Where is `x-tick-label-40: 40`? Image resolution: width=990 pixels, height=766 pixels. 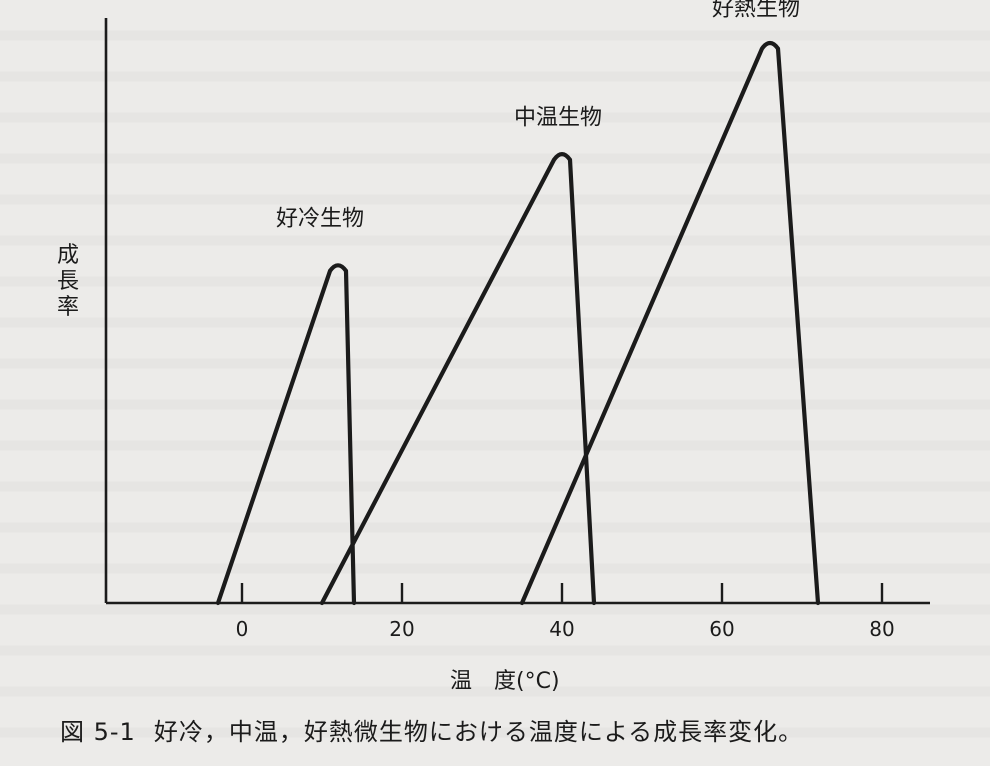 x-tick-label-40: 40 is located at coordinates (561, 629).